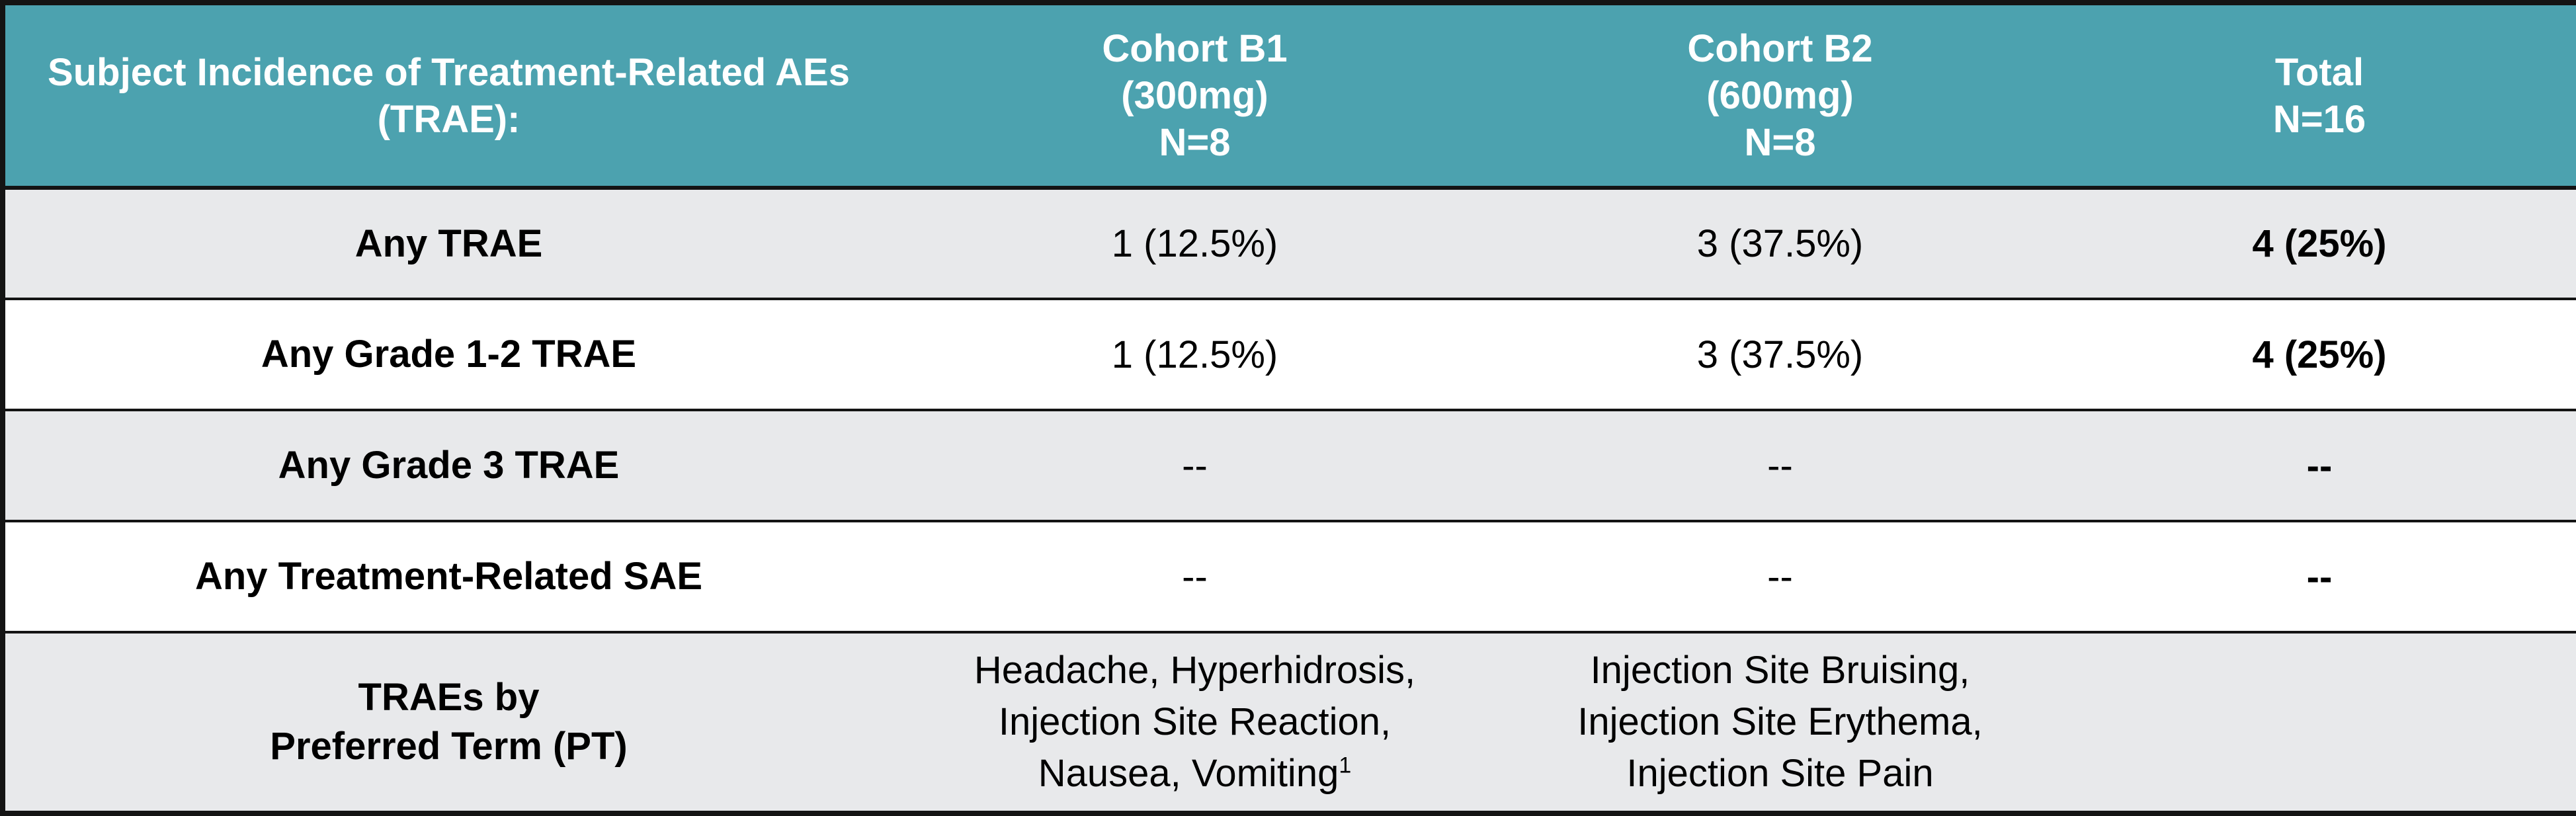 Image resolution: width=2576 pixels, height=816 pixels. I want to click on cell-any-grade-1-2-trae-cohort-b1: 1 (12.5%), so click(1194, 354).